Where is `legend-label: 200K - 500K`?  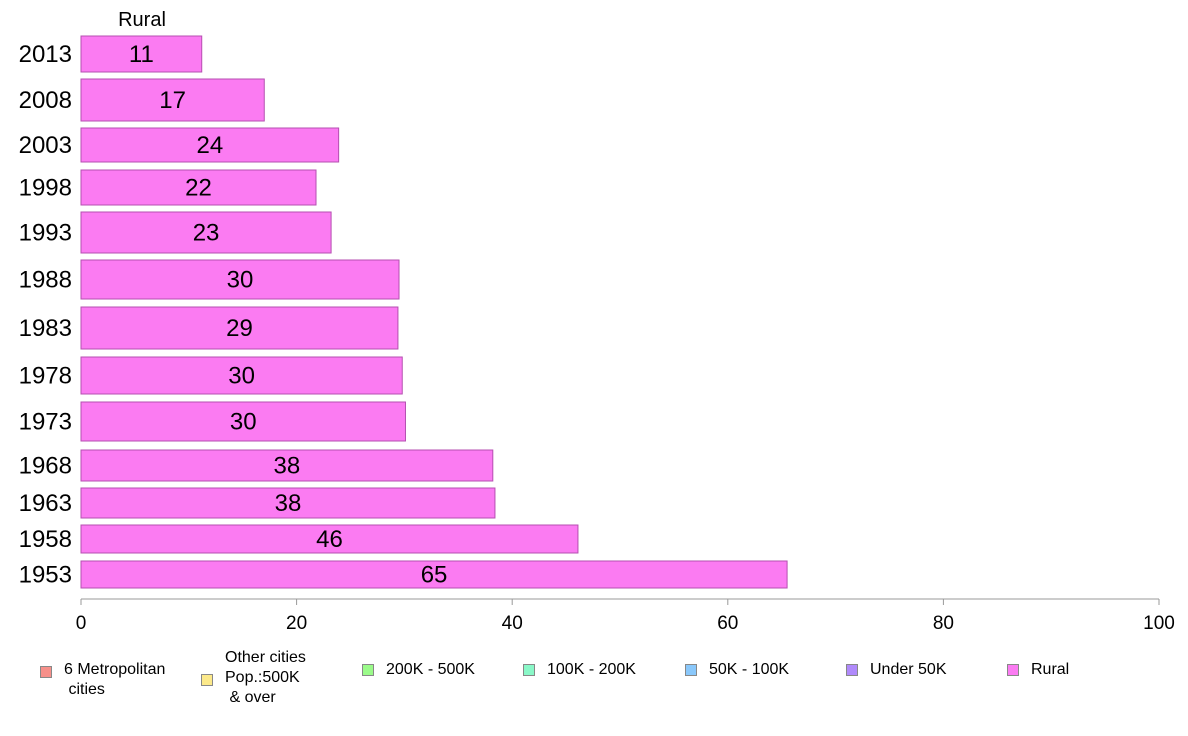
legend-label: 200K - 500K is located at coordinates (430, 669).